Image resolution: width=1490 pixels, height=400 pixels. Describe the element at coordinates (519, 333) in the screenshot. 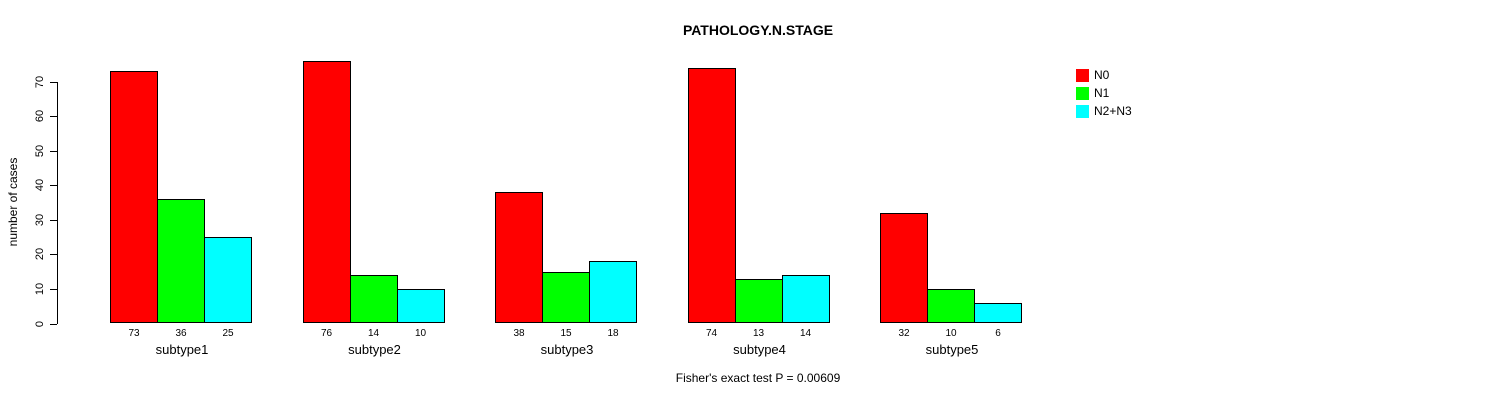

I see `bar-value-label: 38` at that location.